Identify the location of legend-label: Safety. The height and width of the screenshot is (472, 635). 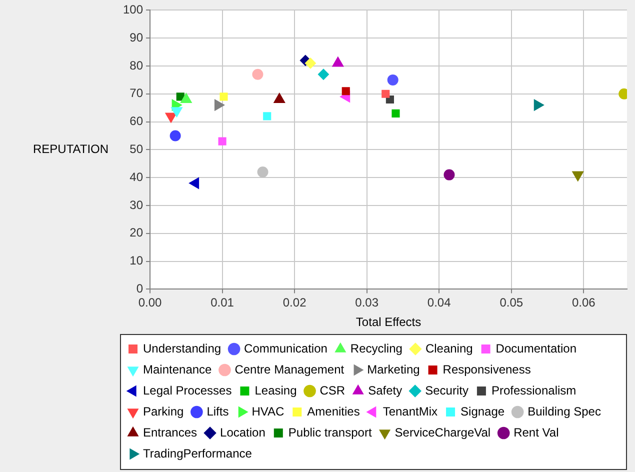
(385, 390).